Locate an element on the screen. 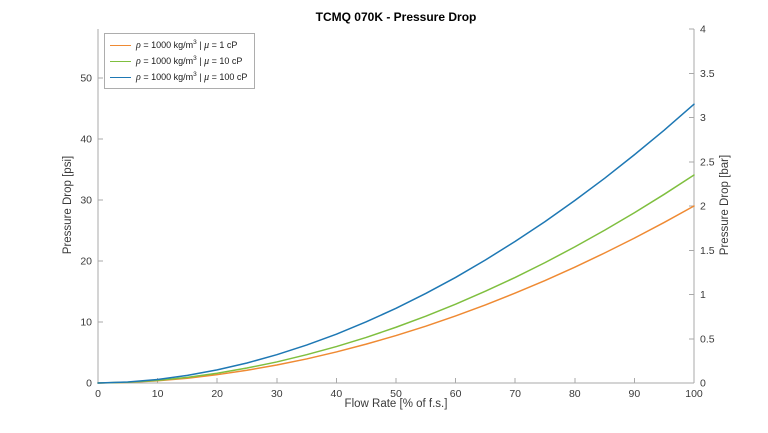  y-right-tick-label: 2.5 is located at coordinates (707, 162).